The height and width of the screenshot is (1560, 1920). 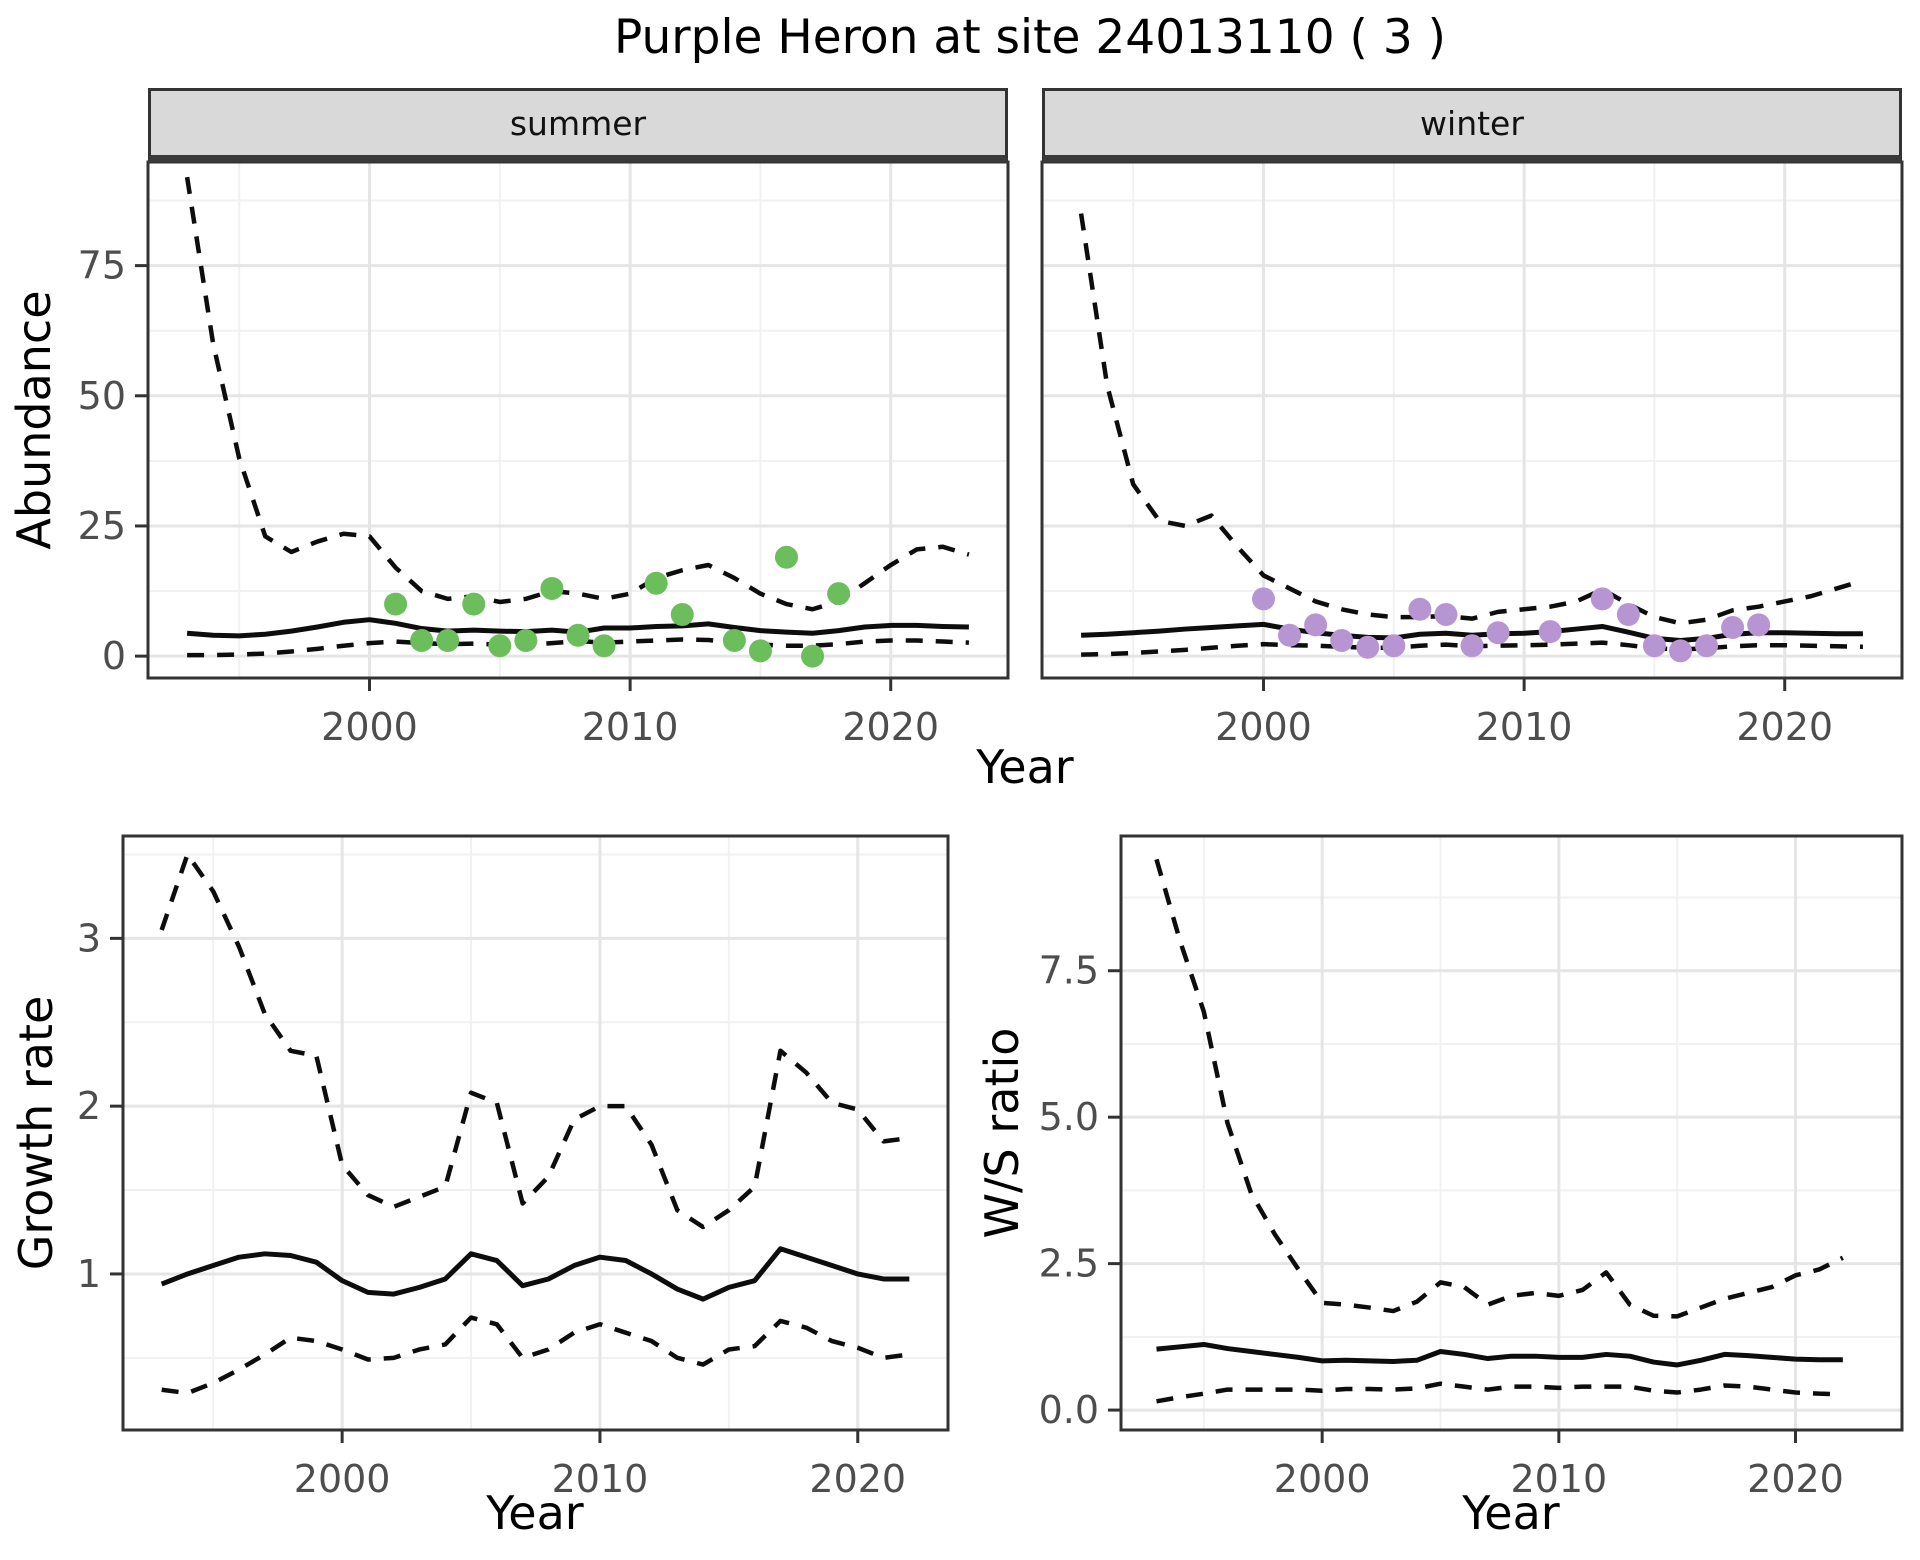 What do you see at coordinates (1499, 1392) in the screenshot?
I see `ws-ci-lower-line` at bounding box center [1499, 1392].